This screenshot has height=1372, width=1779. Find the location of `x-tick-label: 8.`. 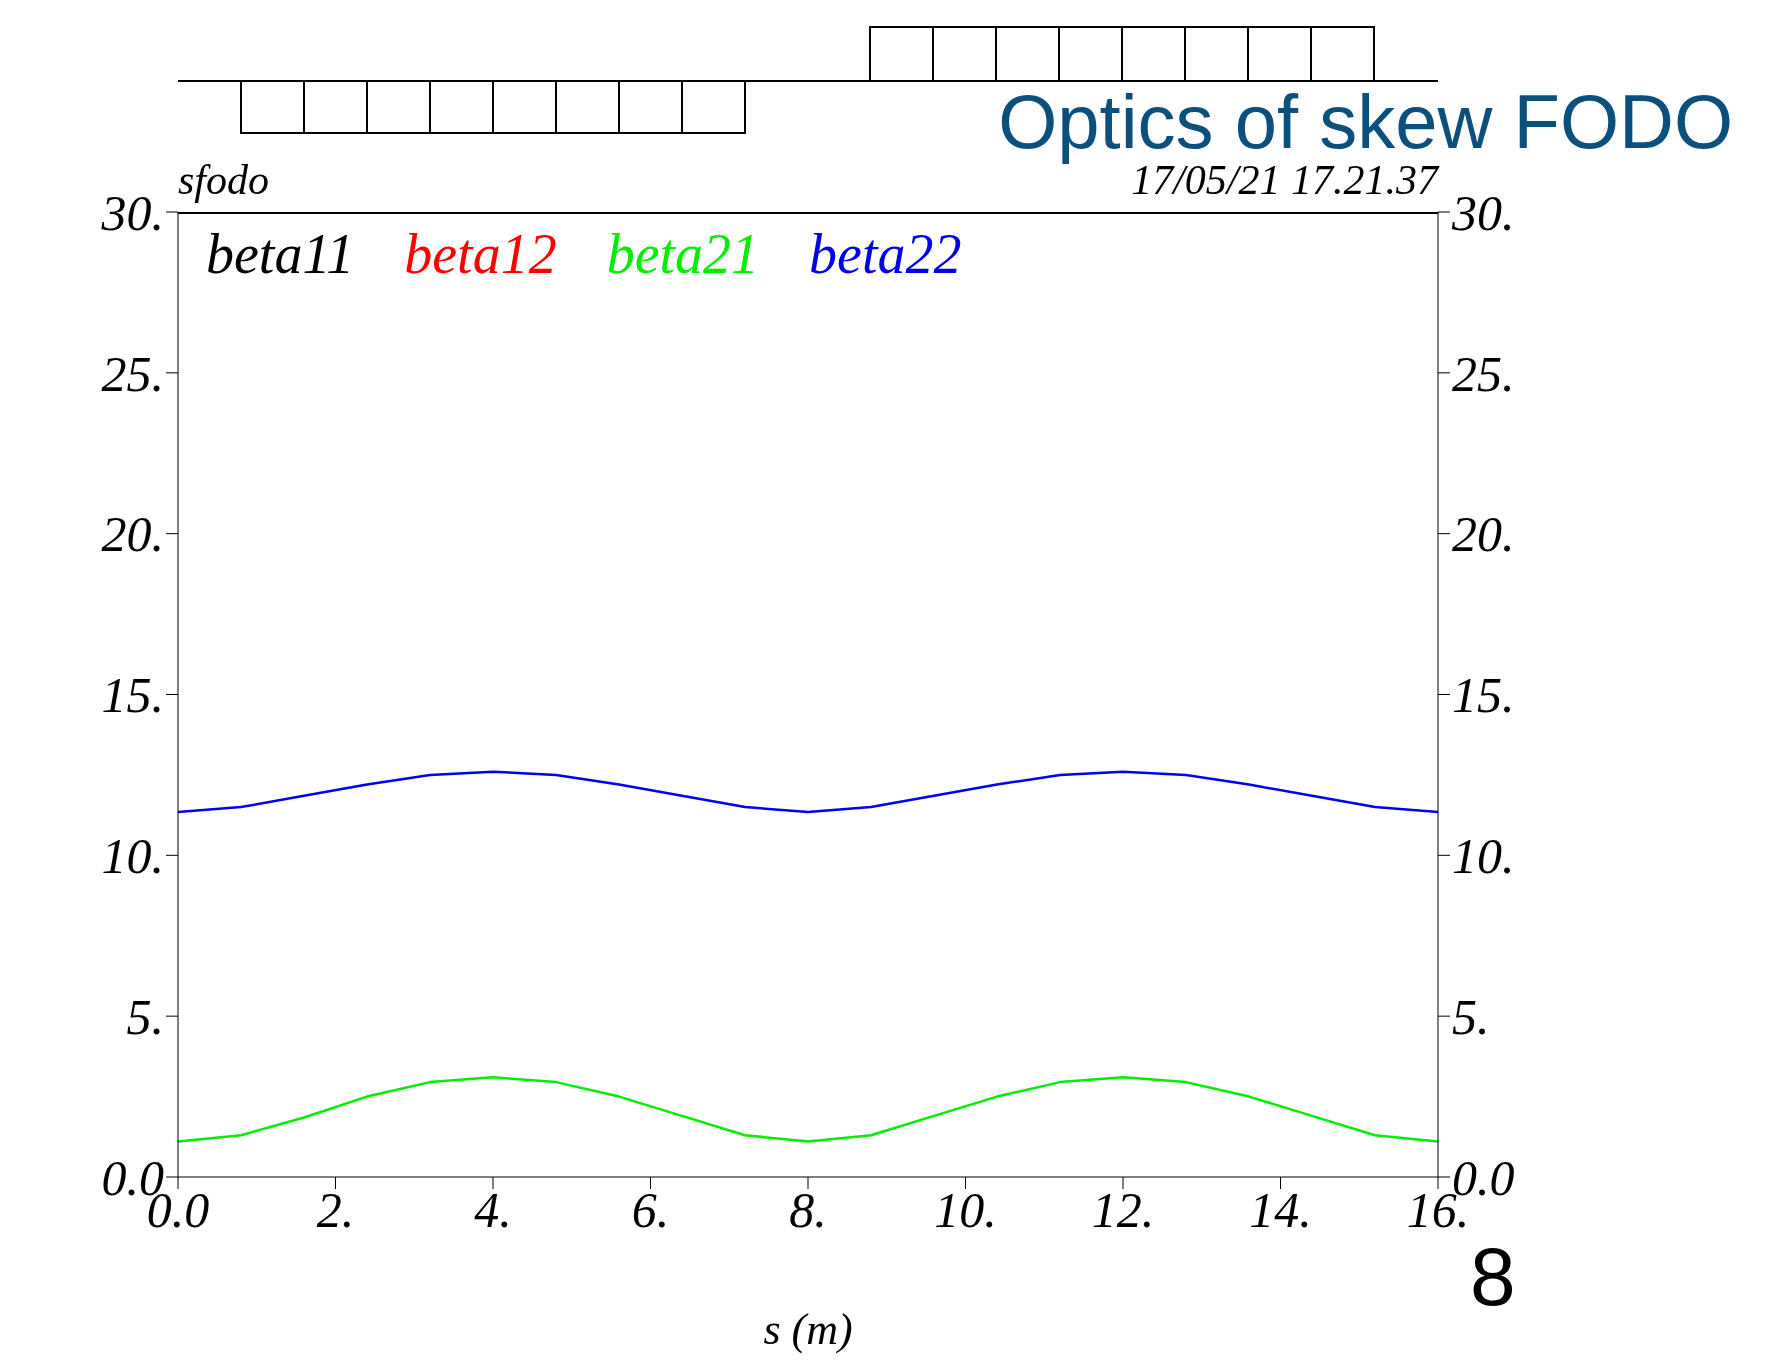

x-tick-label: 8. is located at coordinates (808, 1209).